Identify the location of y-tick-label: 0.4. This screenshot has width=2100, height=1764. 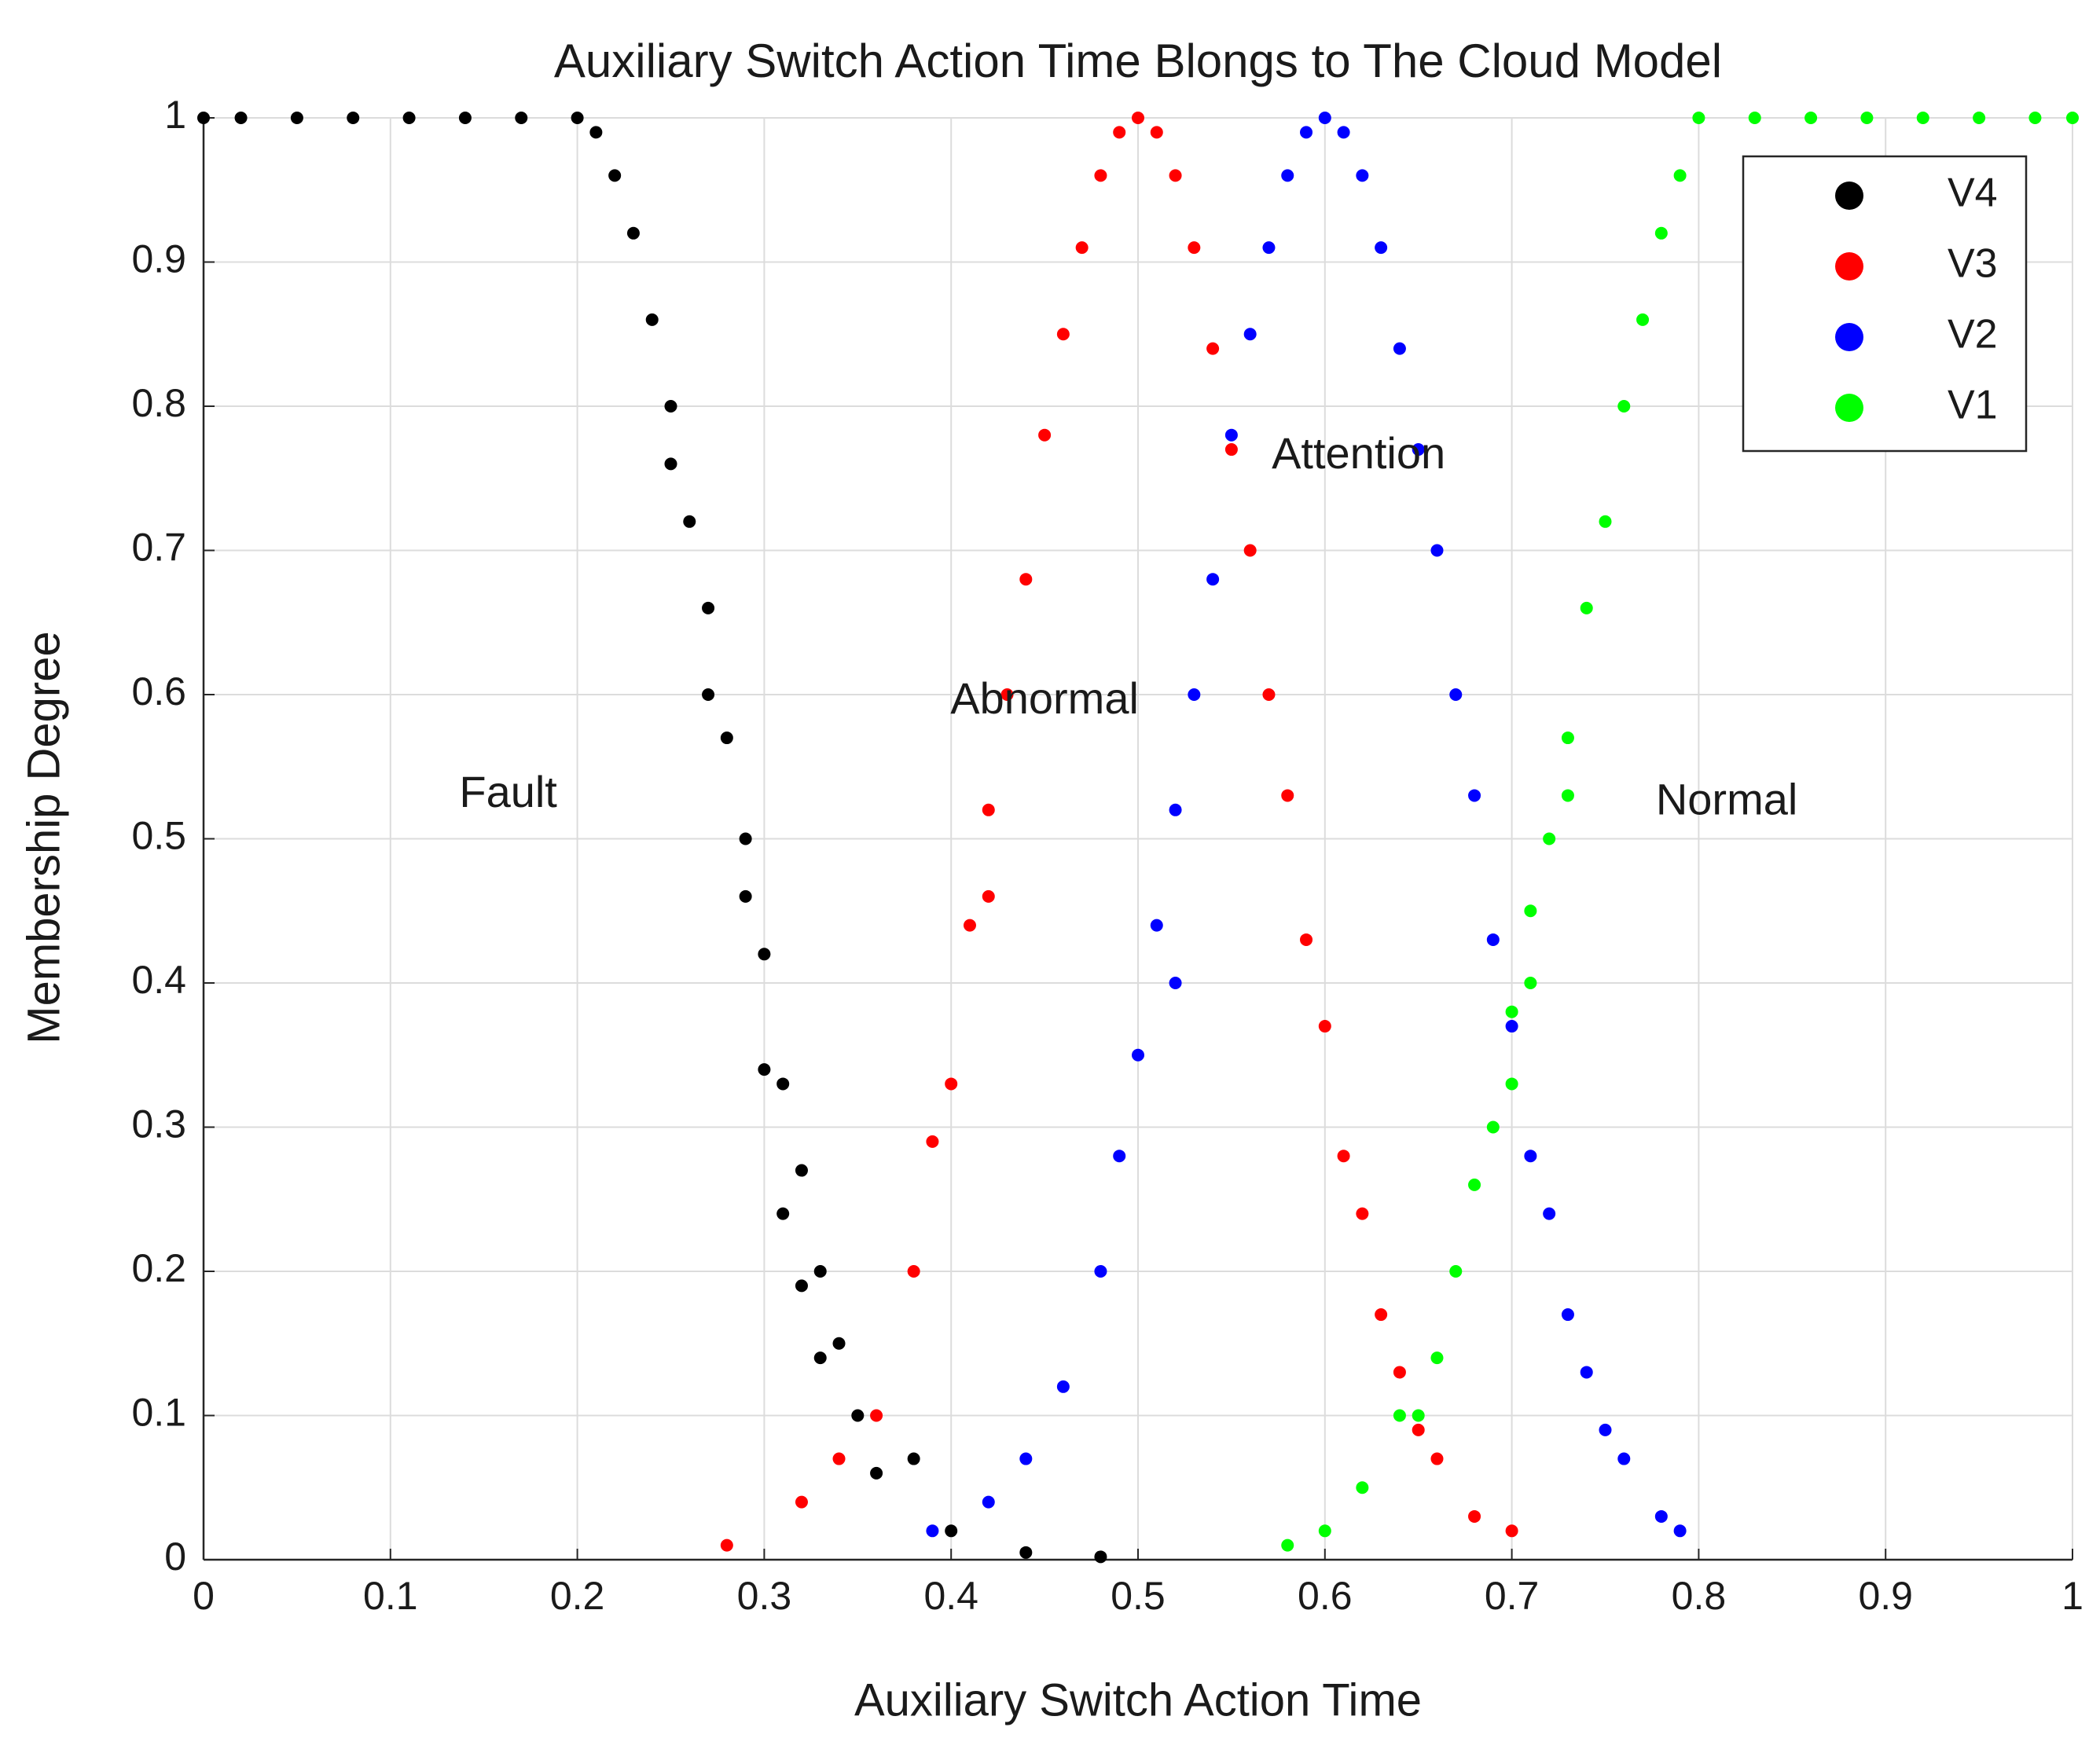
(158, 980).